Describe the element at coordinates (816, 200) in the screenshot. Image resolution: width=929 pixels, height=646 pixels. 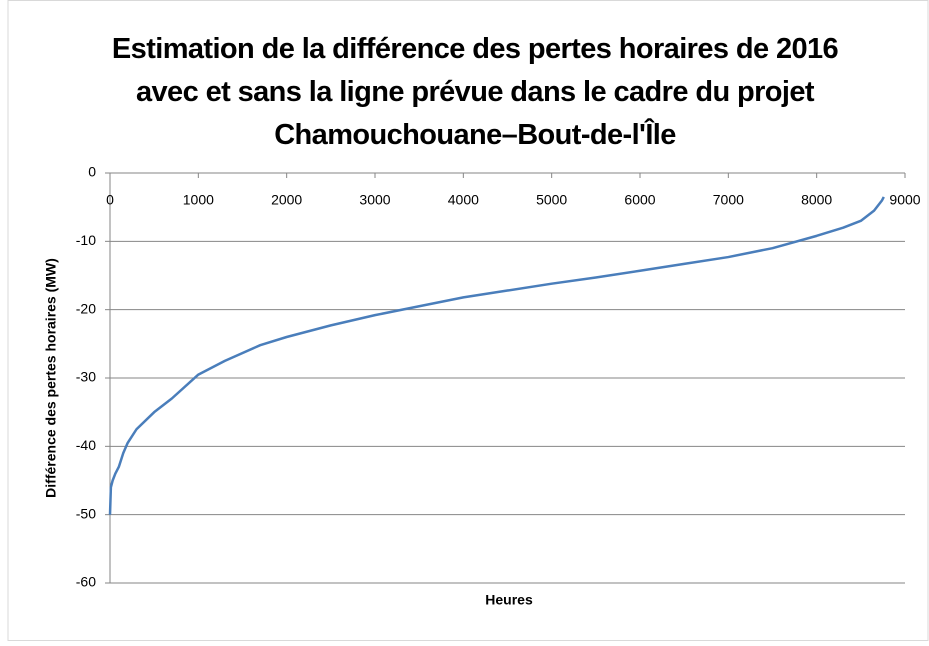
I see `x-tick-label: 8000` at that location.